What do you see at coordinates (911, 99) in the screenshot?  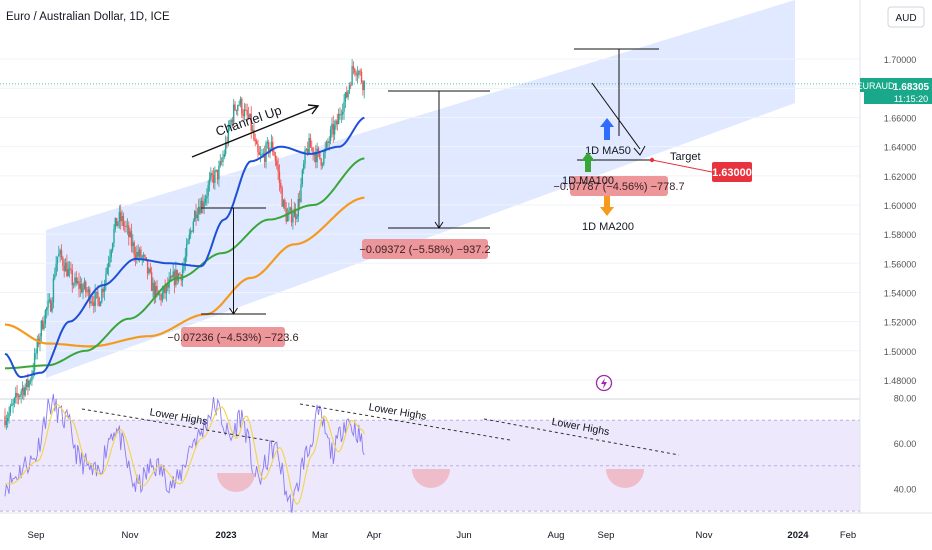 I see `bar-countdown: 11:15:20` at bounding box center [911, 99].